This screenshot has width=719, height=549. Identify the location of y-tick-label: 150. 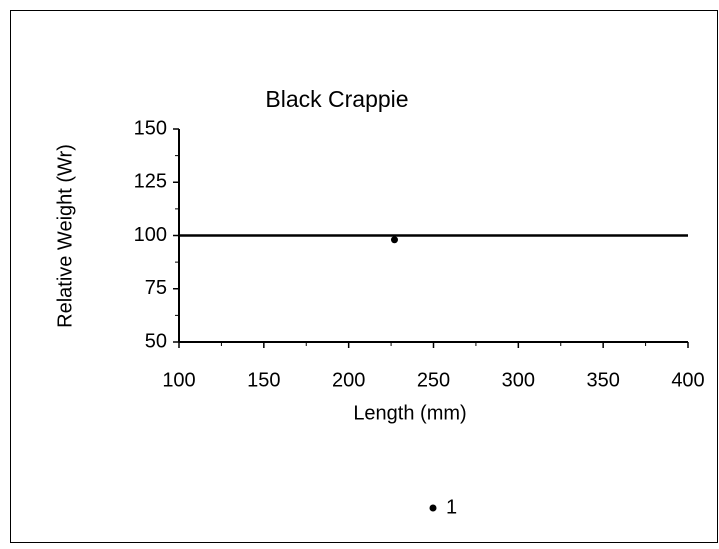
(150, 128).